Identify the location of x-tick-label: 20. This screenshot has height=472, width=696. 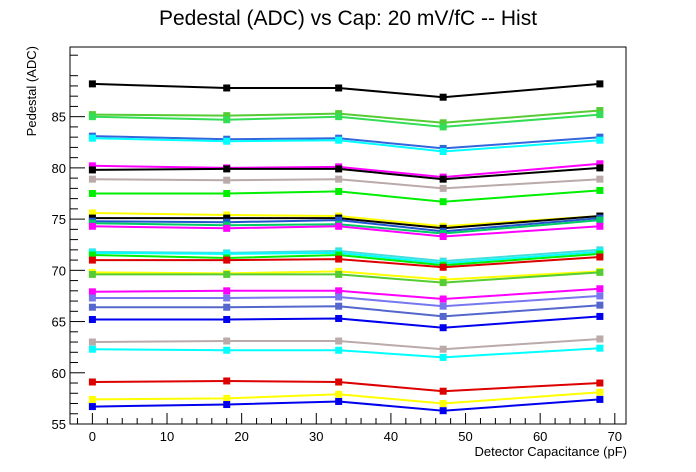
(241, 436).